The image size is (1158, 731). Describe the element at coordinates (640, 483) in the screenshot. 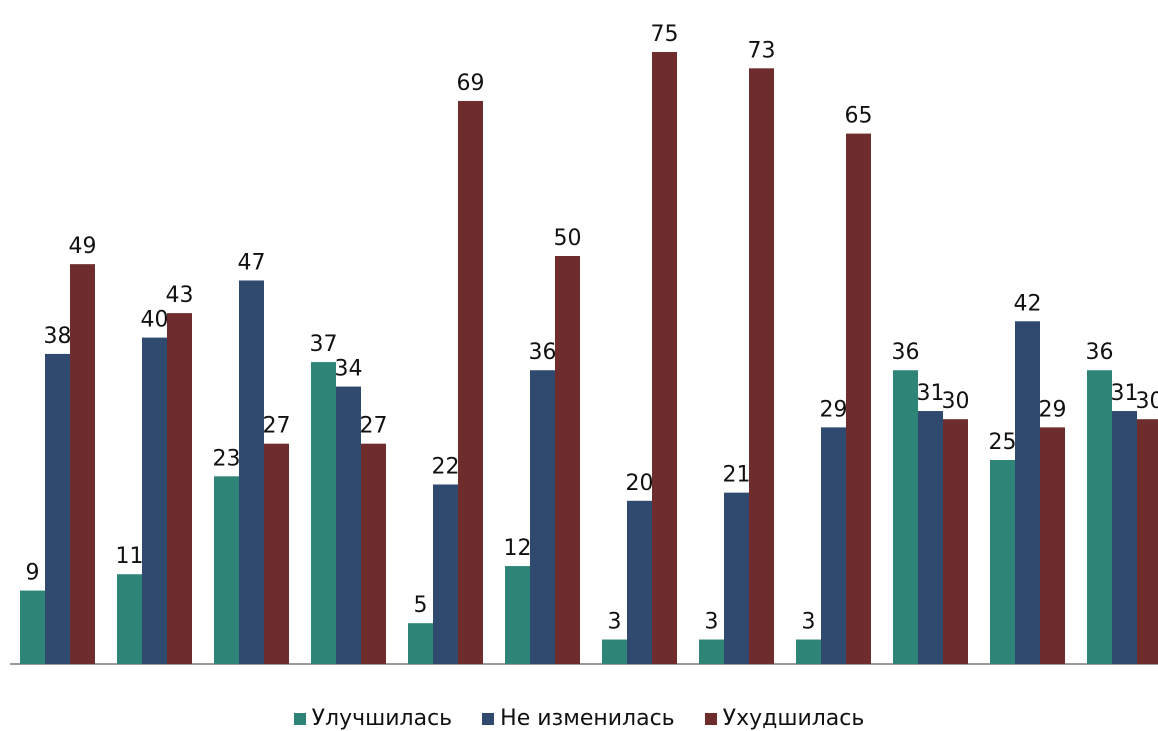

I see `data-label-6-series-1: 20` at that location.